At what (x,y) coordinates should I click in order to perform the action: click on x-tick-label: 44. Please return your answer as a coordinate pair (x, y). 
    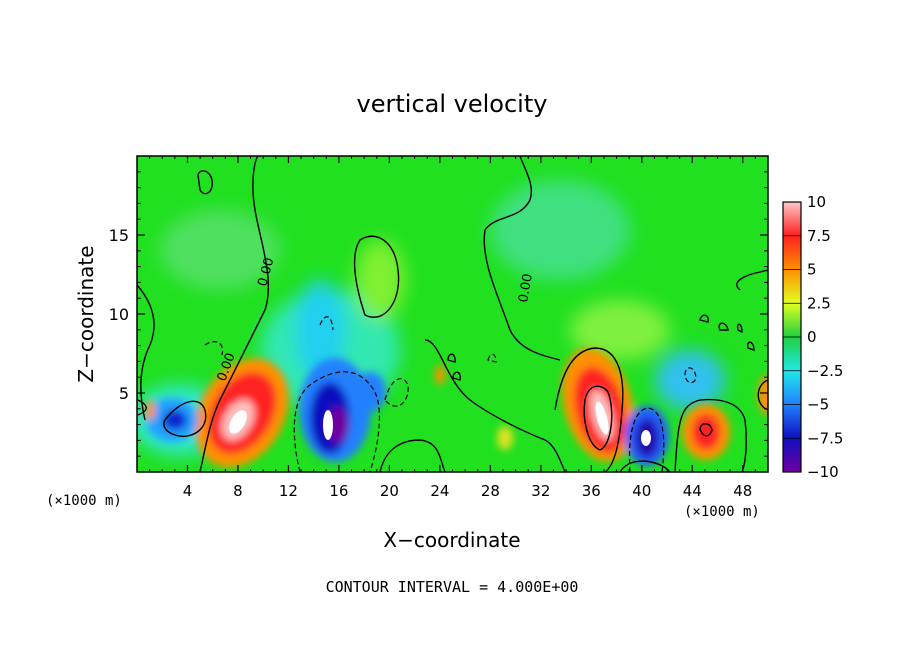
    Looking at the image, I should click on (692, 491).